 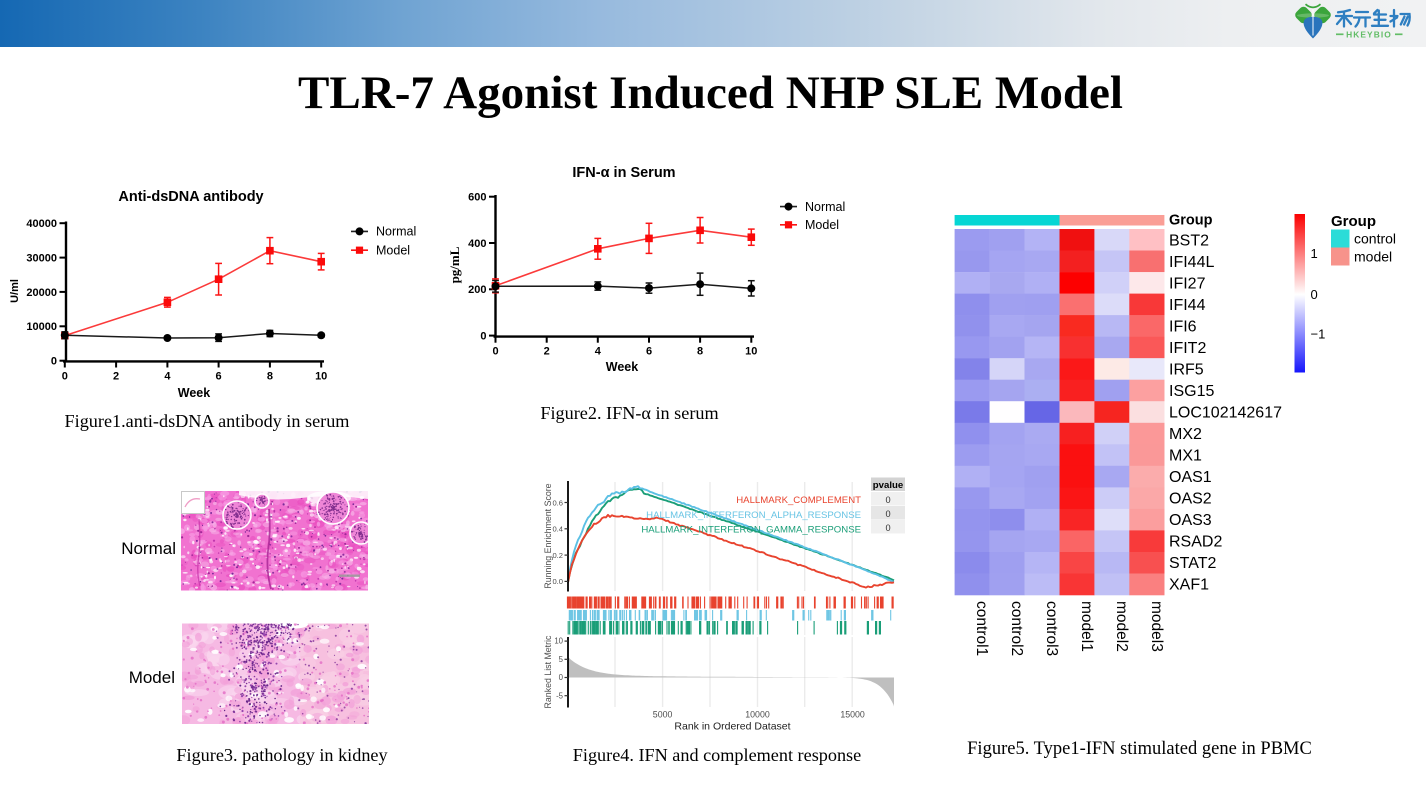 I want to click on svg-text: model1, so click(x=1086, y=626).